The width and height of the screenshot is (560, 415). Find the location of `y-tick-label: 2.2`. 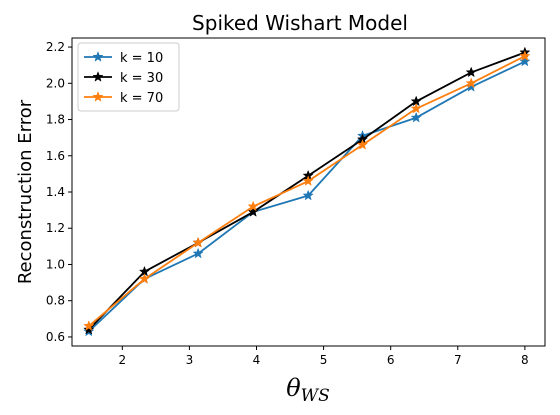

y-tick-label: 2.2 is located at coordinates (55, 47).